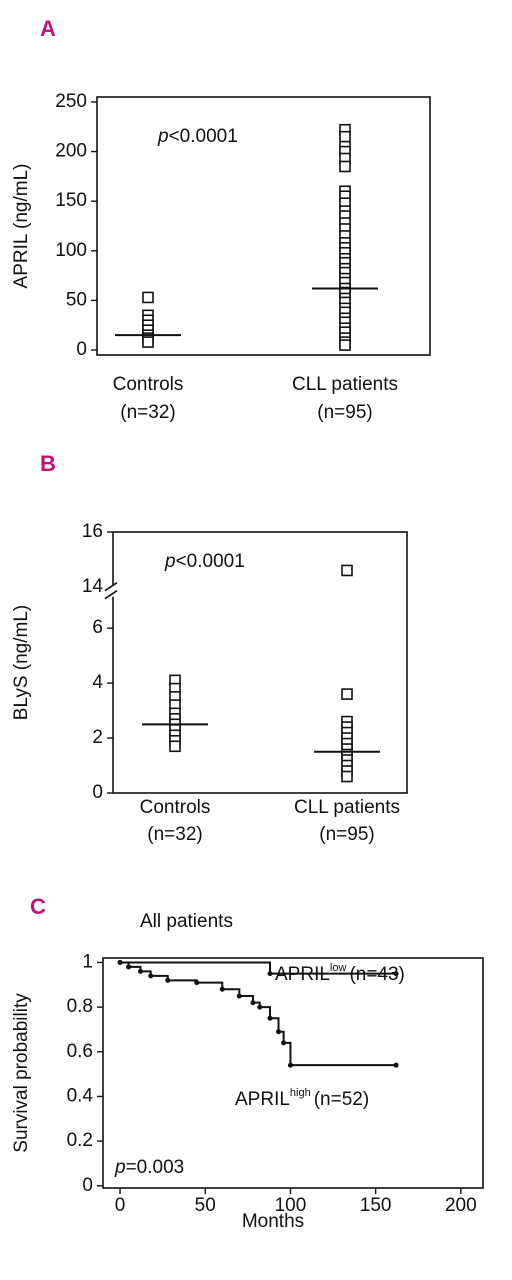 This screenshot has height=1280, width=512. I want to click on annotation: p=0.003, so click(149, 1167).